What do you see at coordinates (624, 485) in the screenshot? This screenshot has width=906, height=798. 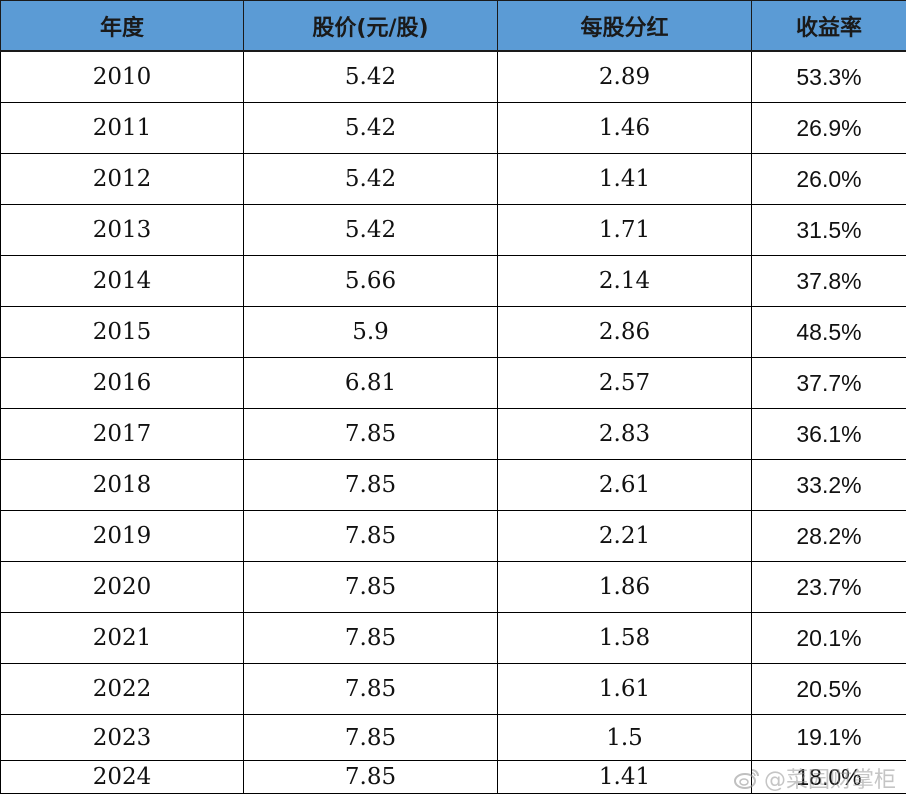 I see `dividend-cell: 2.61` at bounding box center [624, 485].